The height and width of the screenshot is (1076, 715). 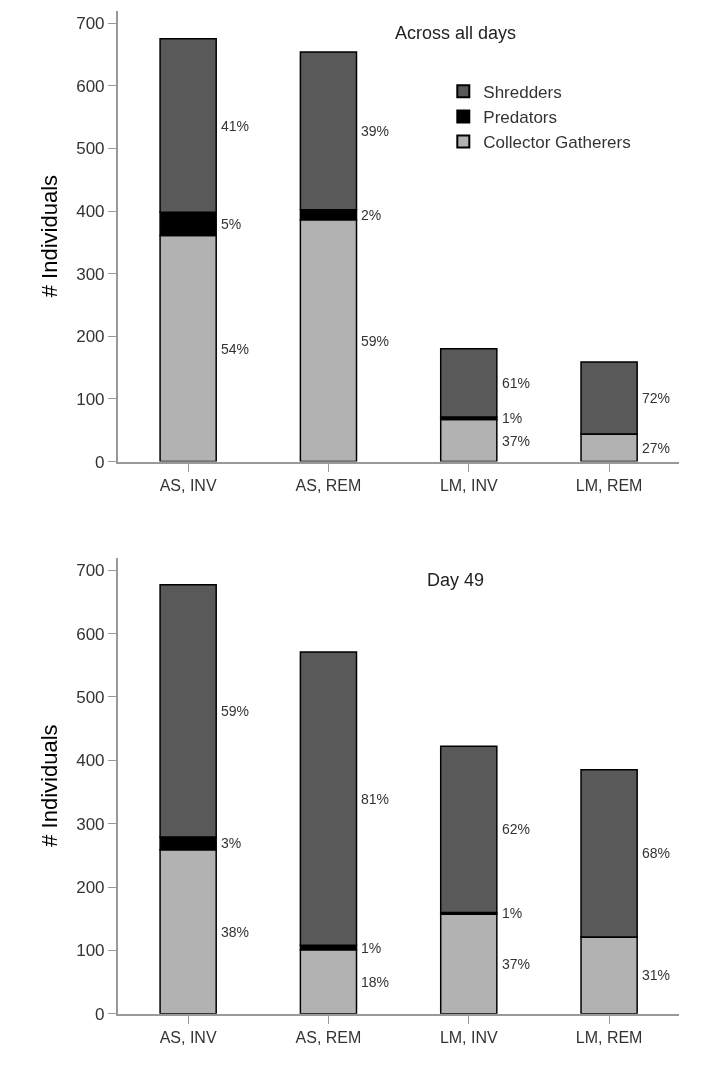 What do you see at coordinates (375, 982) in the screenshot?
I see `annotation: 18%` at bounding box center [375, 982].